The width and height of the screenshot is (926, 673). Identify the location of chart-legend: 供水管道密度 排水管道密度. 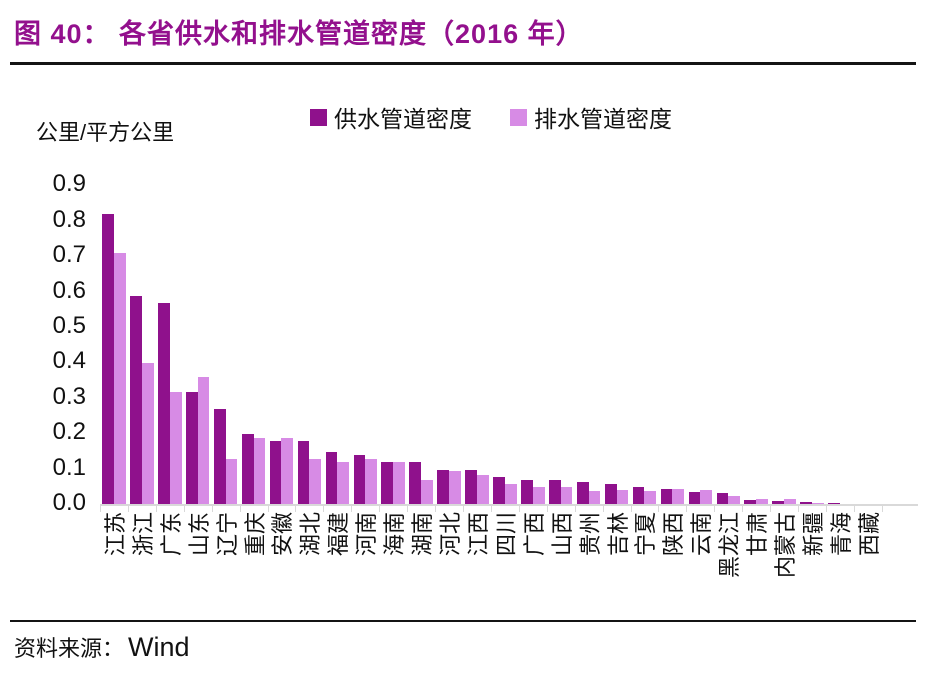
(491, 117).